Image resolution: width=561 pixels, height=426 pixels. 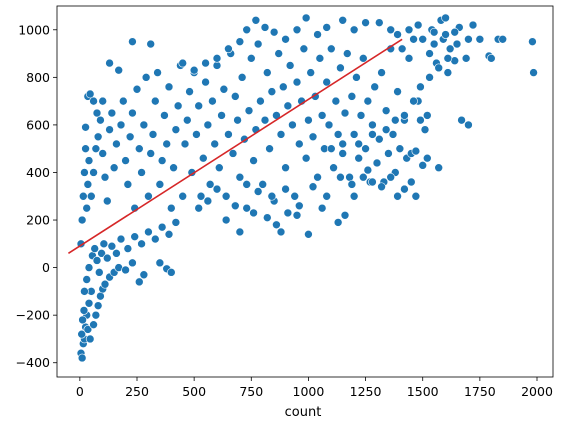 What do you see at coordinates (38, 220) in the screenshot?
I see `y-tick-label-3: 200` at bounding box center [38, 220].